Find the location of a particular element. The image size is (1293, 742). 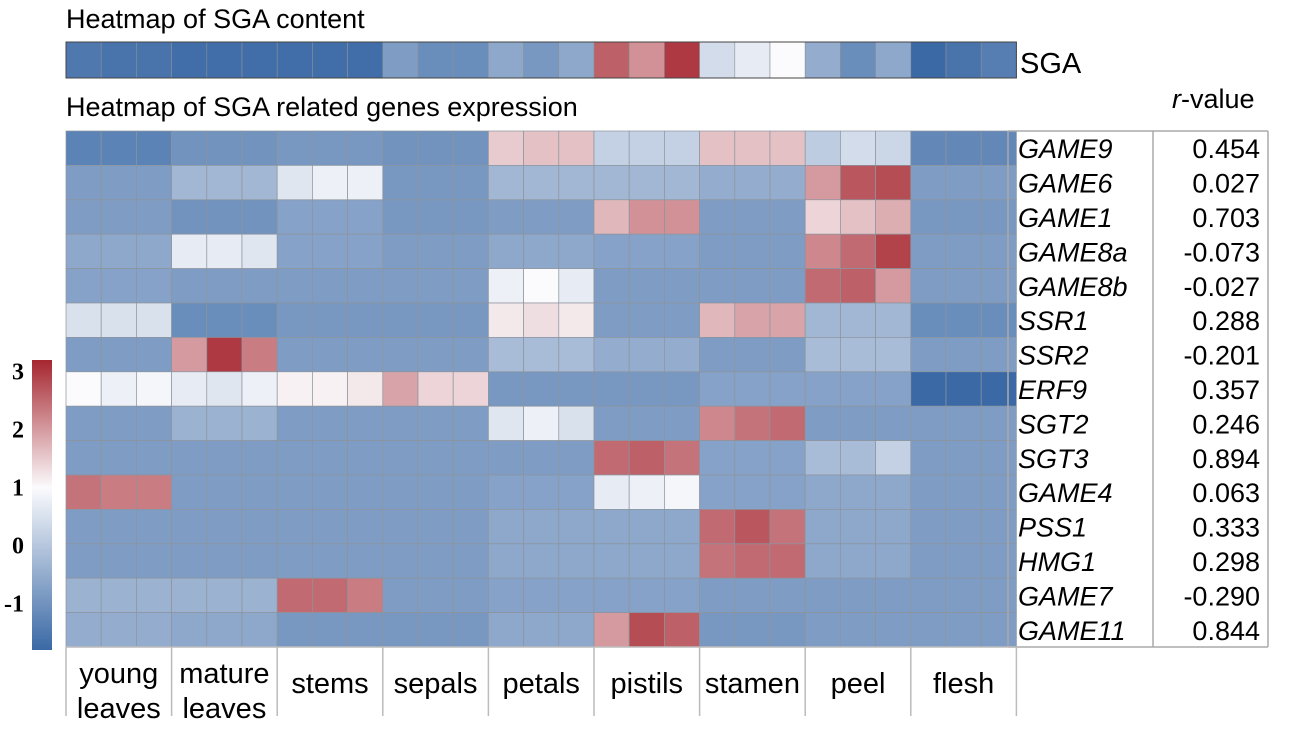

gene-name-label: SSR2 is located at coordinates (1053, 356).